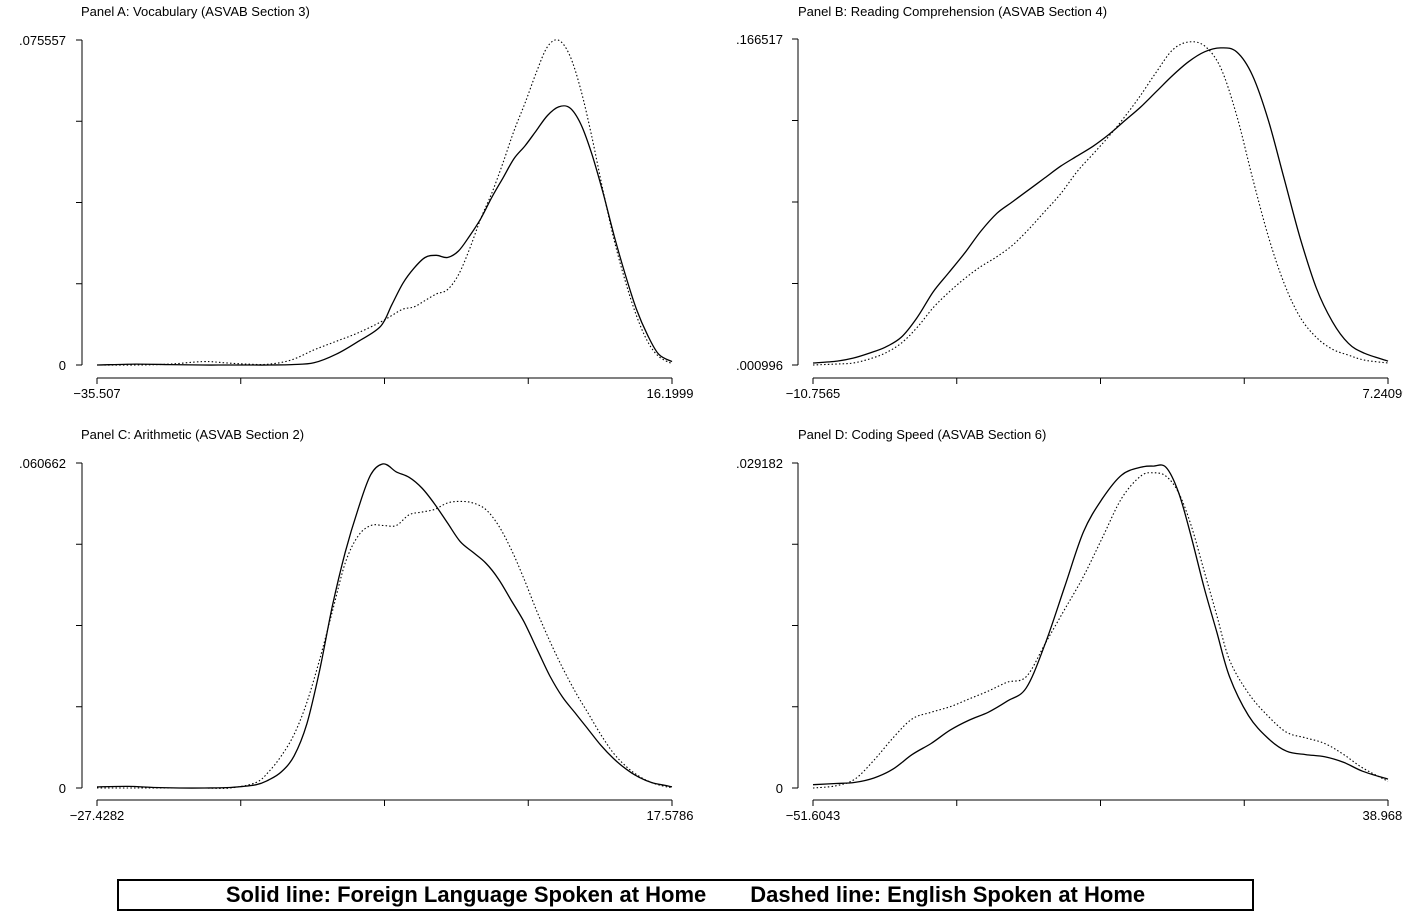 Image resolution: width=1403 pixels, height=915 pixels. What do you see at coordinates (670, 393) in the screenshot?
I see `x-tick-label-max: 16.1999` at bounding box center [670, 393].